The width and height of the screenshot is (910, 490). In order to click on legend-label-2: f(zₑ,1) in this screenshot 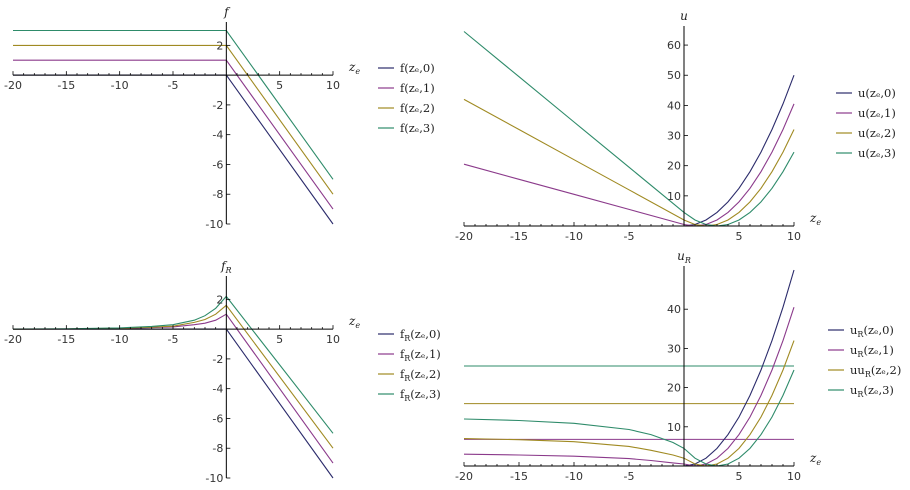, I will do `click(417, 88)`.